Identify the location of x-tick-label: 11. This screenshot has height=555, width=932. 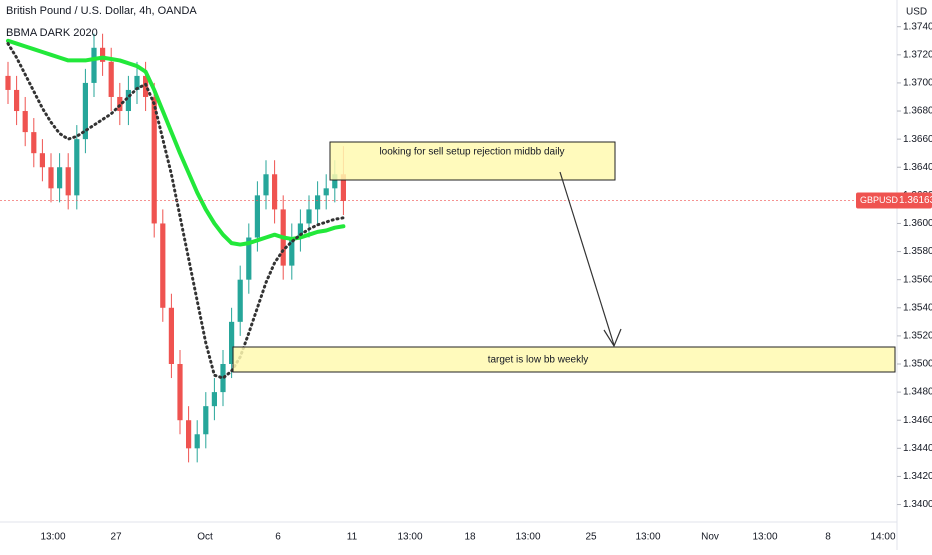
(352, 537).